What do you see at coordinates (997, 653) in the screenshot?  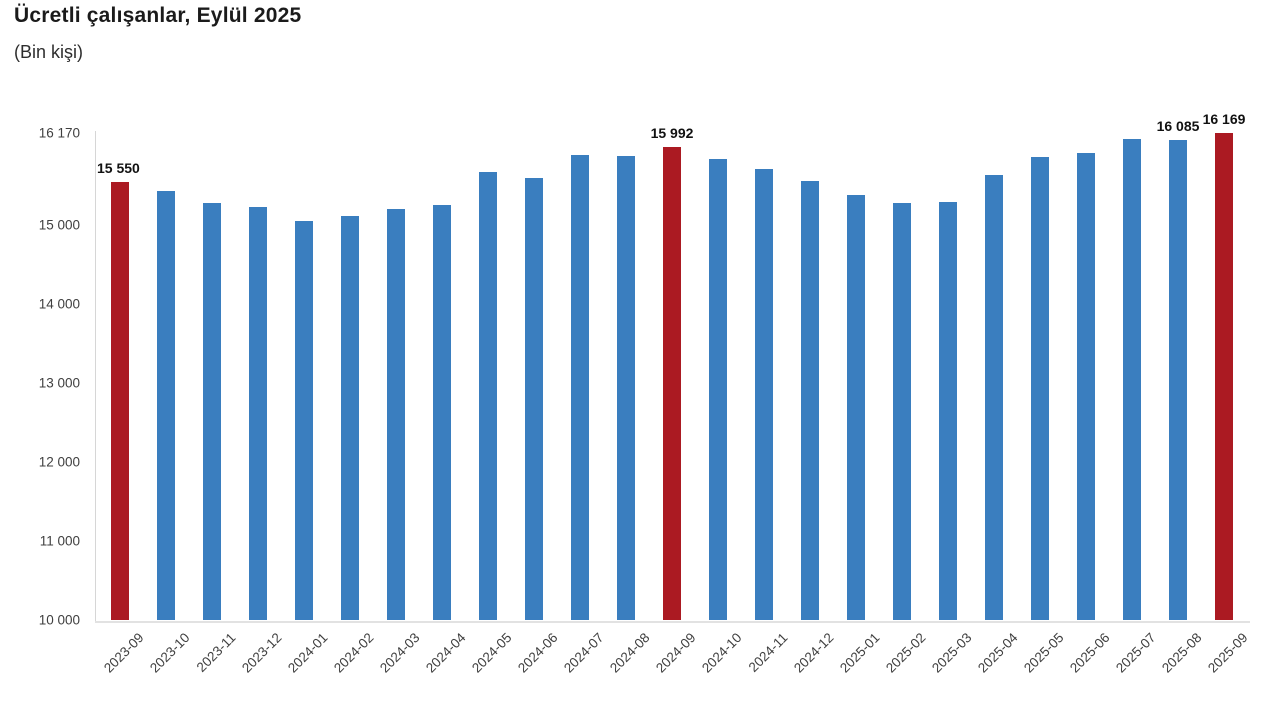 I see `x-axis-tick-label: 2025-04` at bounding box center [997, 653].